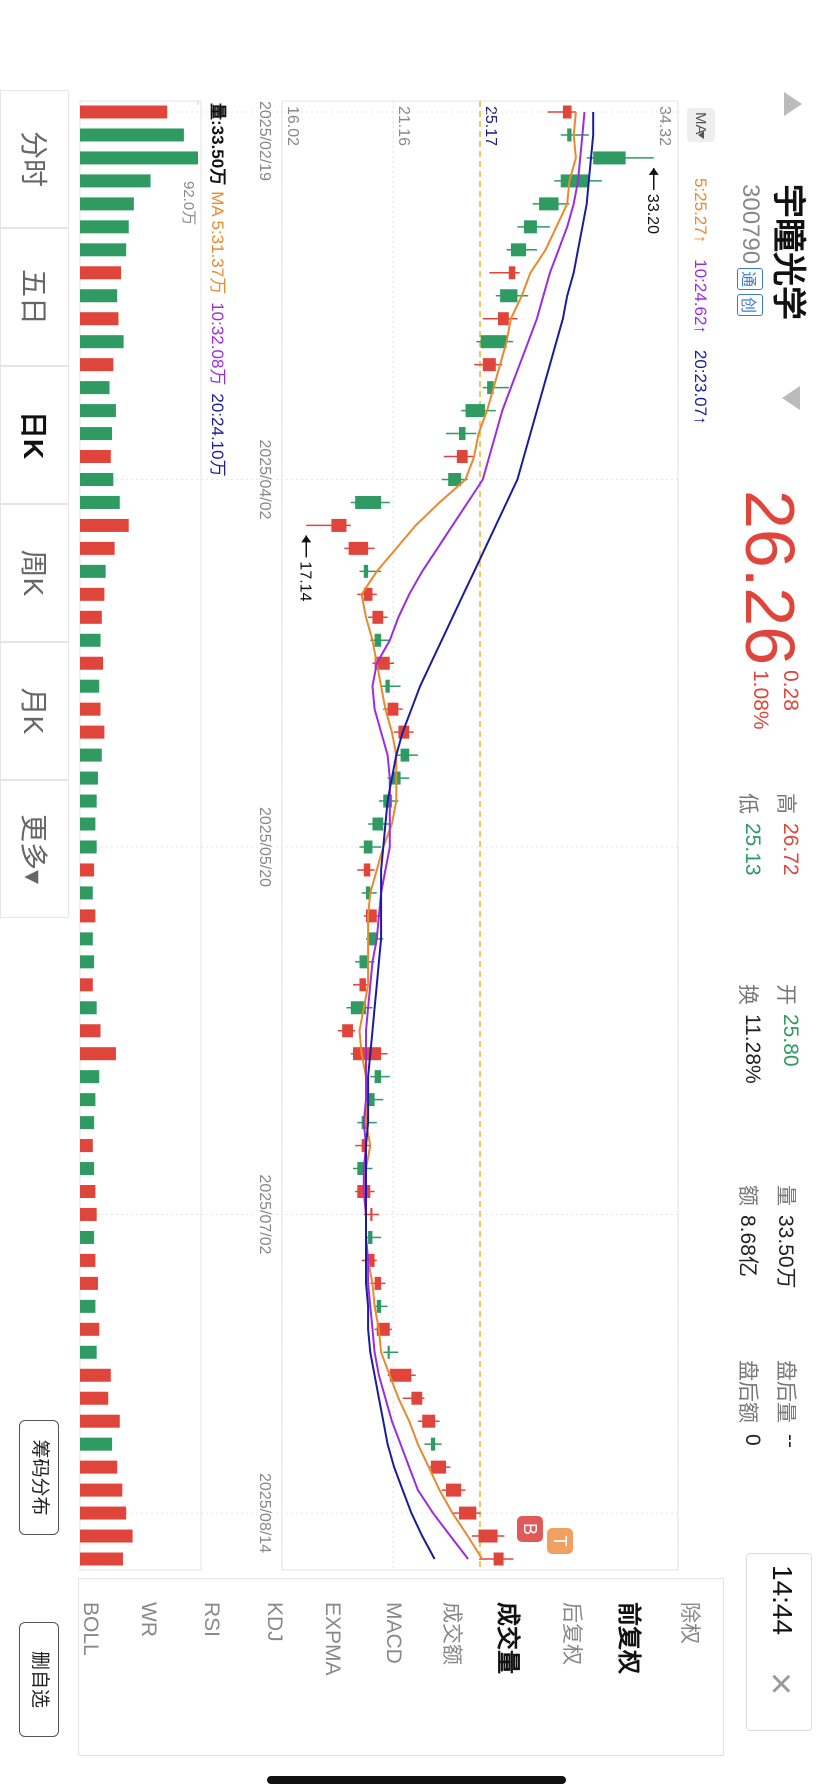 The height and width of the screenshot is (1792, 828). Describe the element at coordinates (652, 214) in the screenshot. I see `annotation-label: 33.20` at that location.